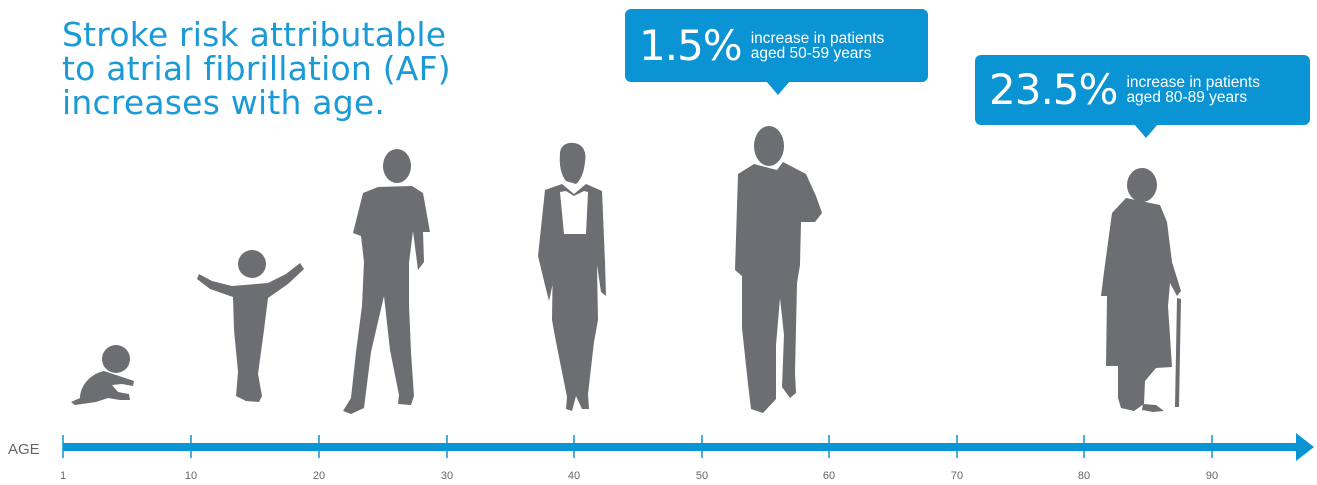 The height and width of the screenshot is (485, 1317). Describe the element at coordinates (572, 276) in the screenshot. I see `woman-icon` at that location.